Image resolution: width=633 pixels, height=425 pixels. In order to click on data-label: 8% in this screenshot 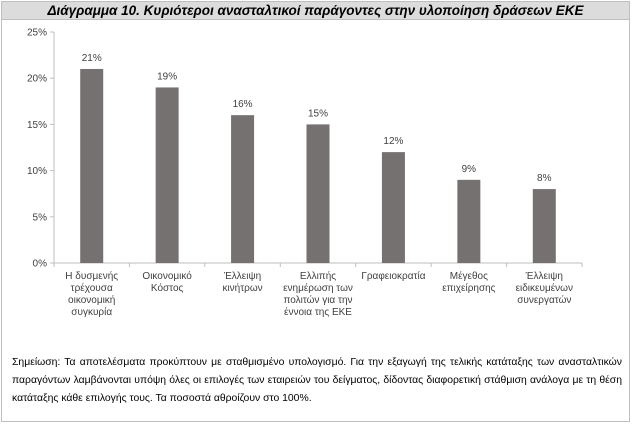, I will do `click(544, 178)`.